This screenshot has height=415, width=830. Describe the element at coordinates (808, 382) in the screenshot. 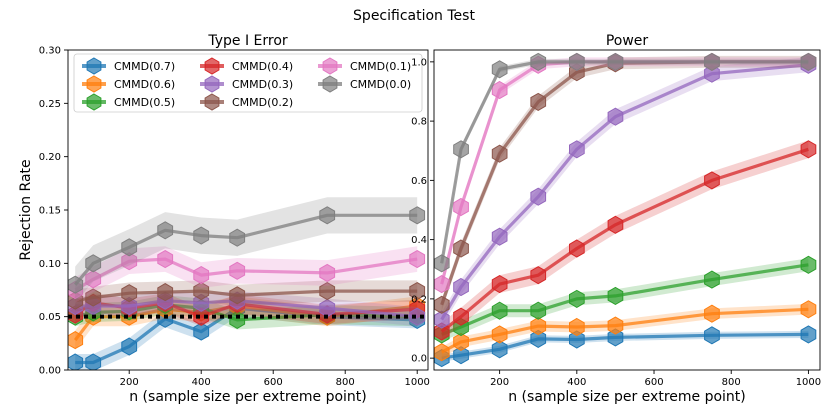

I see `x-tick-label: 1000` at that location.